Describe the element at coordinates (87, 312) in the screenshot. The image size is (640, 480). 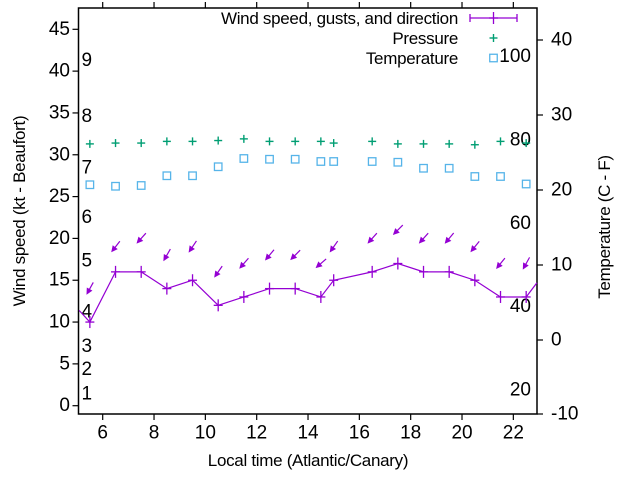
I see `tick-label: 4` at that location.